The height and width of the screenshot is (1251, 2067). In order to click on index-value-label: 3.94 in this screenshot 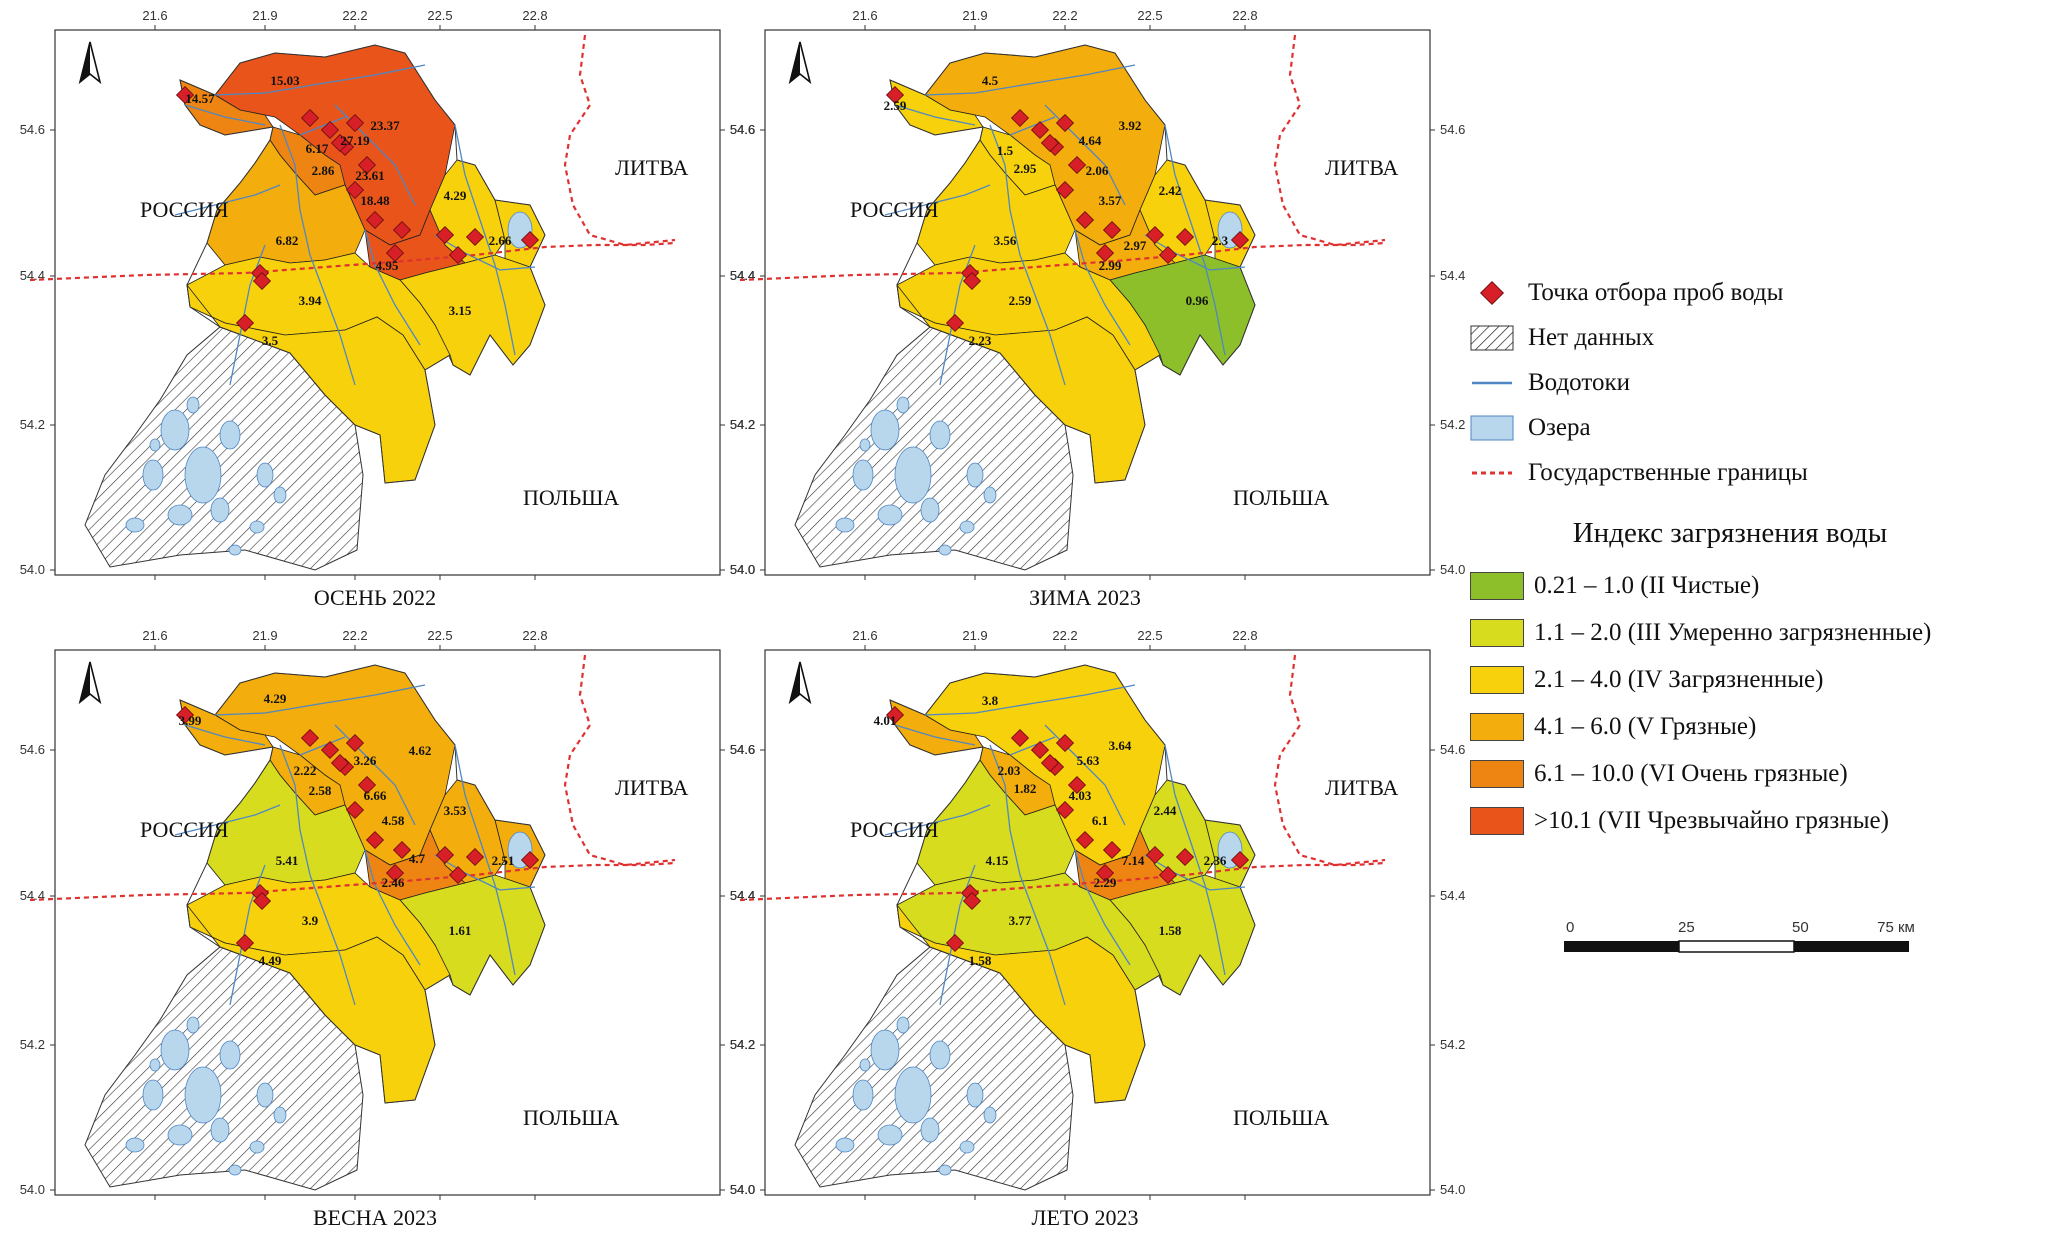, I will do `click(310, 300)`.